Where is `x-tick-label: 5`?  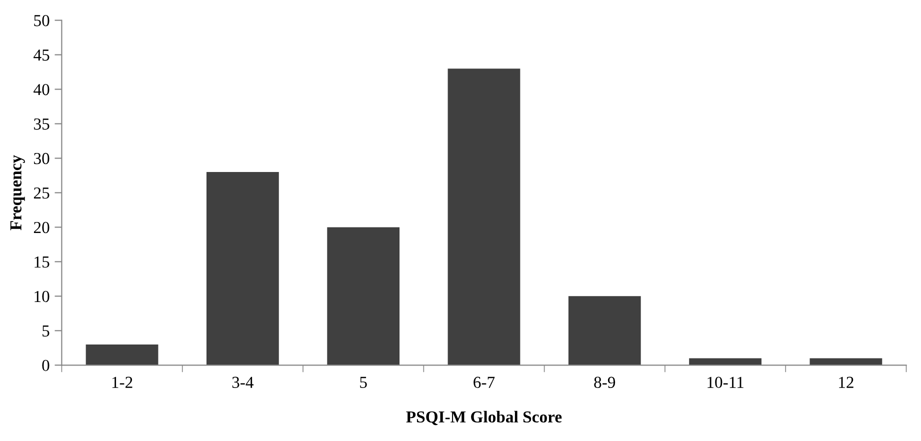
x-tick-label: 5 is located at coordinates (363, 382).